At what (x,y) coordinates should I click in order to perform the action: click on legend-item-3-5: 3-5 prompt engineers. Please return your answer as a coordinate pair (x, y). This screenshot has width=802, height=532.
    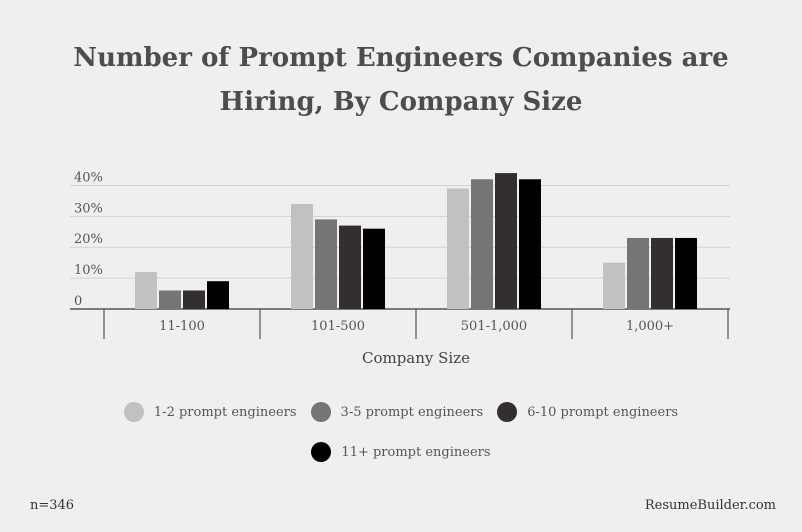
    Looking at the image, I should click on (397, 412).